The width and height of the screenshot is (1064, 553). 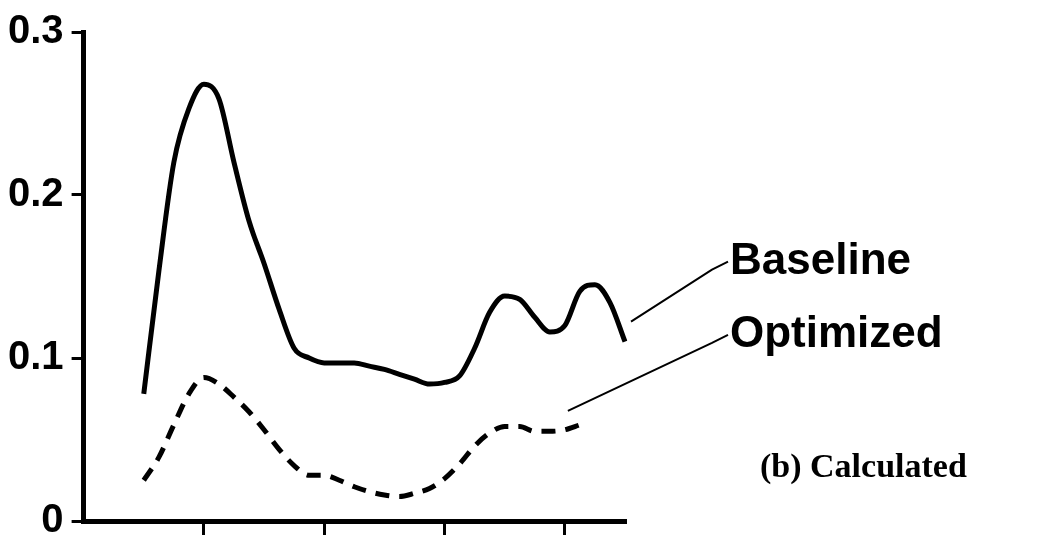 What do you see at coordinates (836, 331) in the screenshot?
I see `text: Optimized` at bounding box center [836, 331].